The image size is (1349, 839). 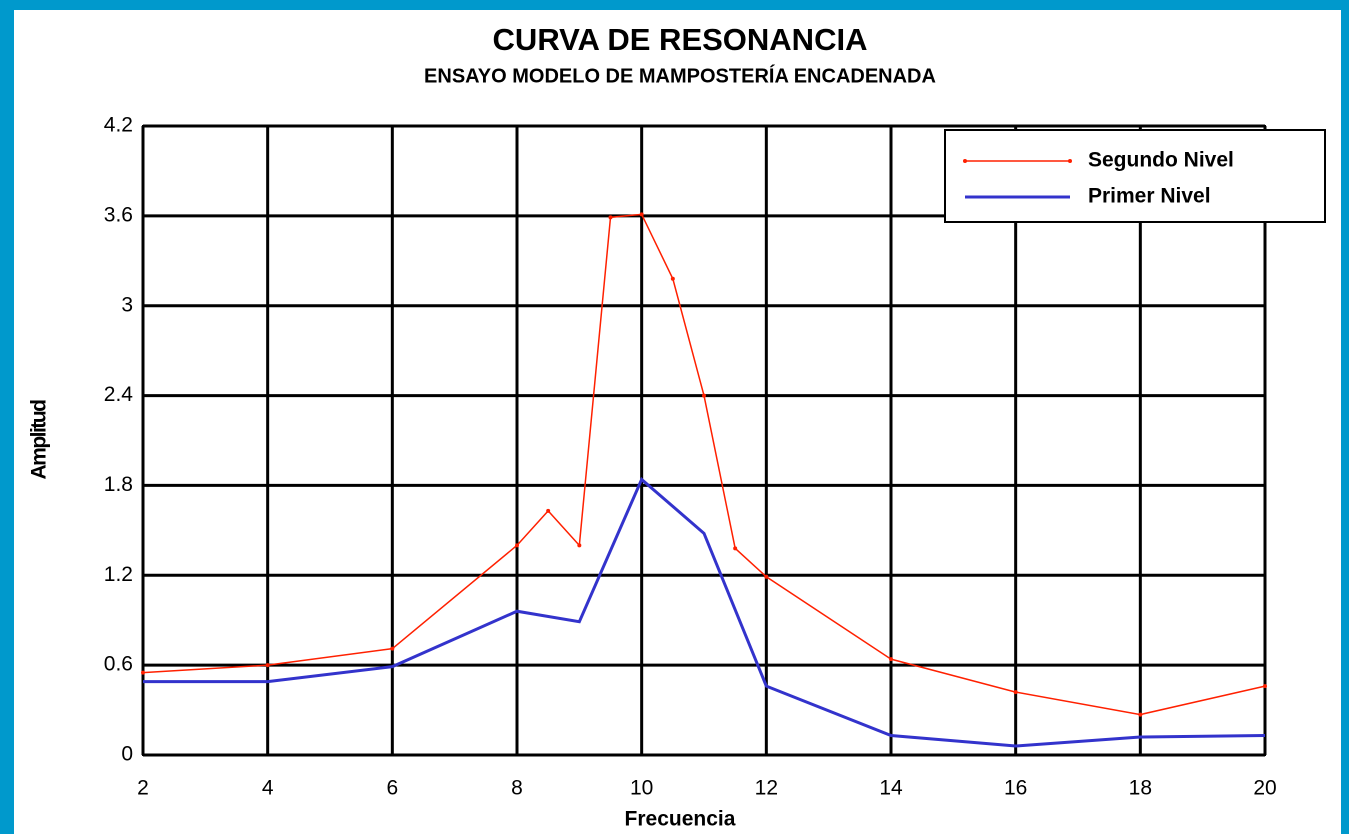 I want to click on y-tick-label: 4.2, so click(x=118, y=125).